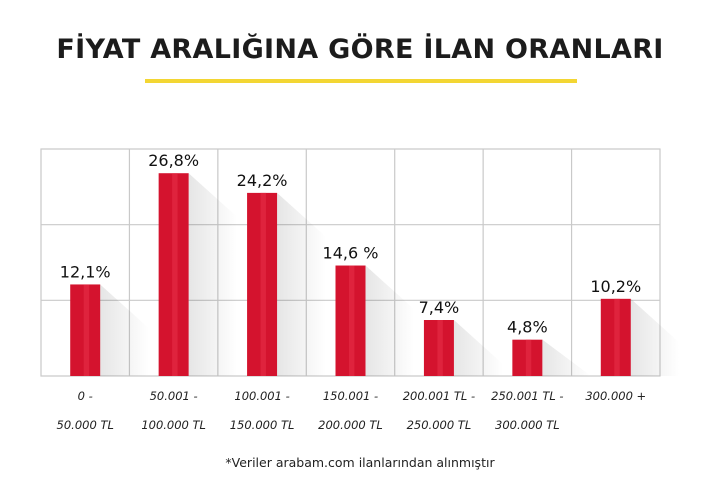 The width and height of the screenshot is (720, 485). Describe the element at coordinates (527, 396) in the screenshot. I see `category-label: 250.001 TL -` at that location.